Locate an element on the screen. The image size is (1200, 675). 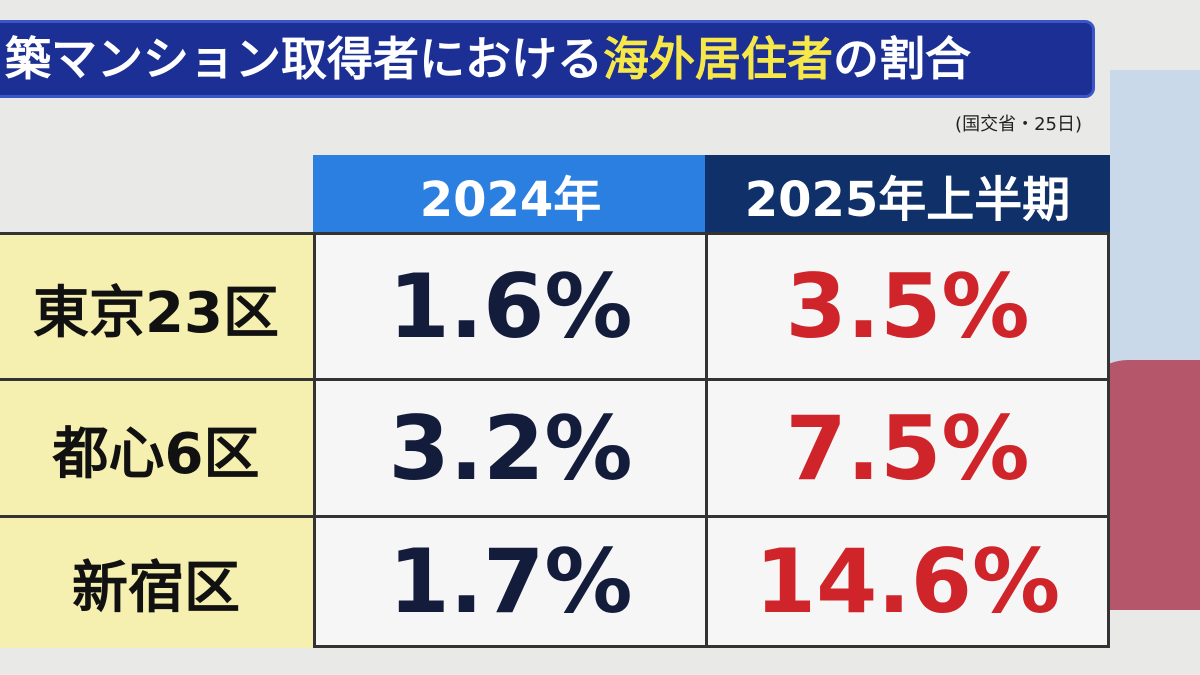
column-header: 2024年 is located at coordinates (510, 195).